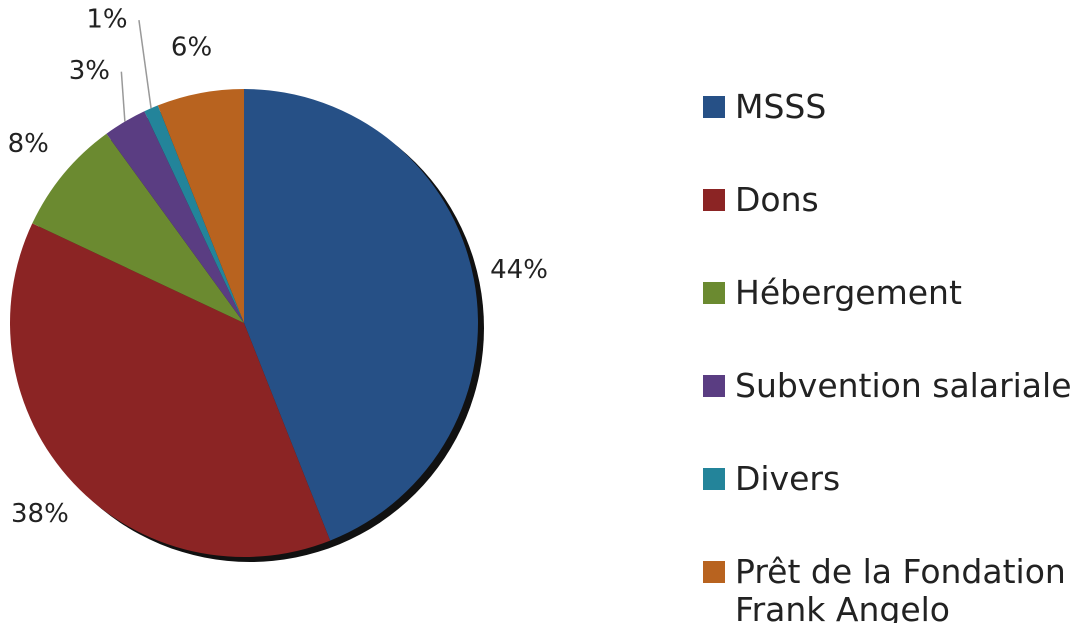  Describe the element at coordinates (903, 385) in the screenshot. I see `legend-label: Subvention salariale` at that location.